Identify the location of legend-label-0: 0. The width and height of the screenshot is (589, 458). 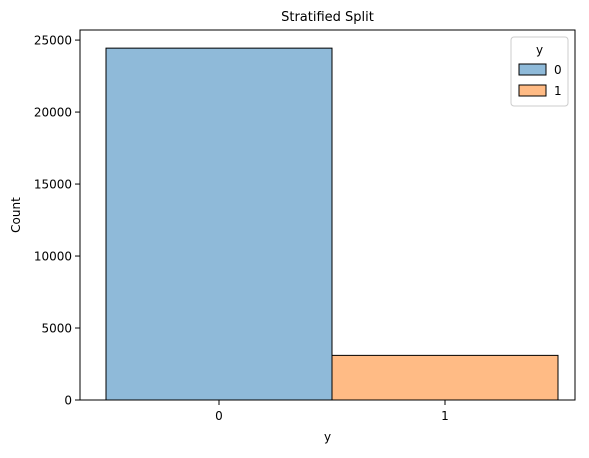
(558, 70).